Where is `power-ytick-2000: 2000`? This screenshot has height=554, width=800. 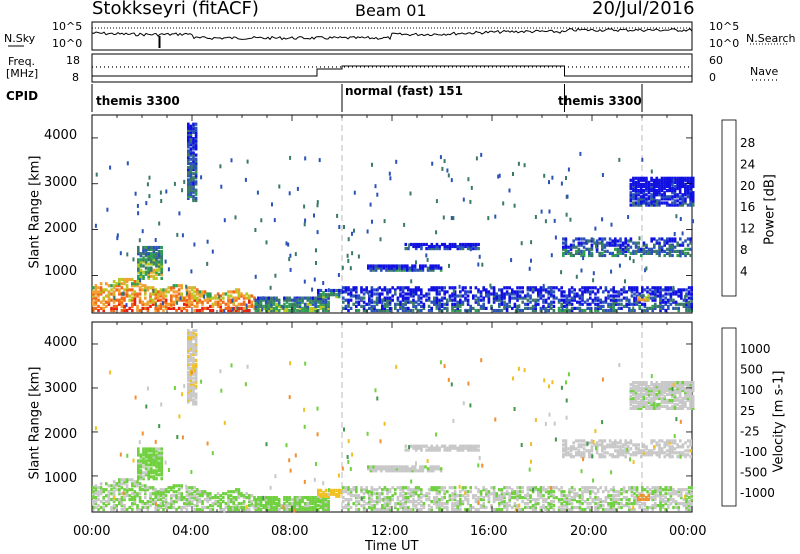
power-ytick-2000: 2000 is located at coordinates (61, 228).